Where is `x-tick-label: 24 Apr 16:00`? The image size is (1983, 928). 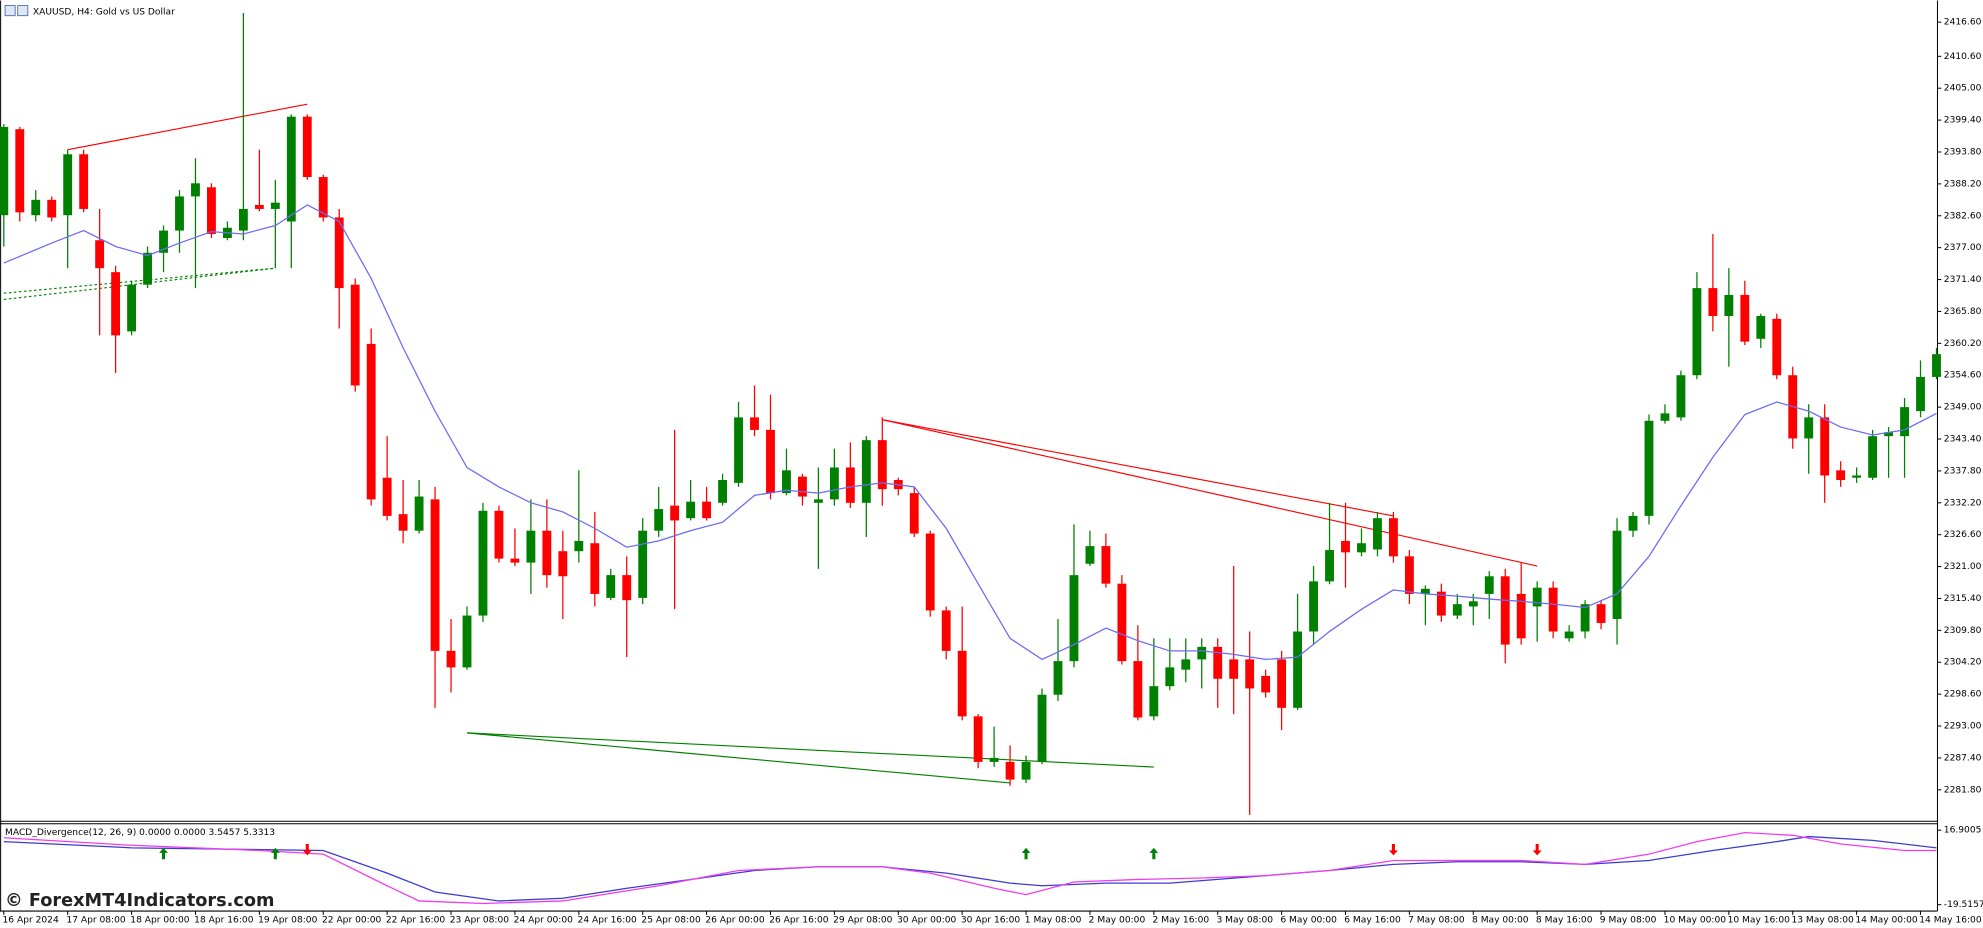 x-tick-label: 24 Apr 16:00 is located at coordinates (608, 920).